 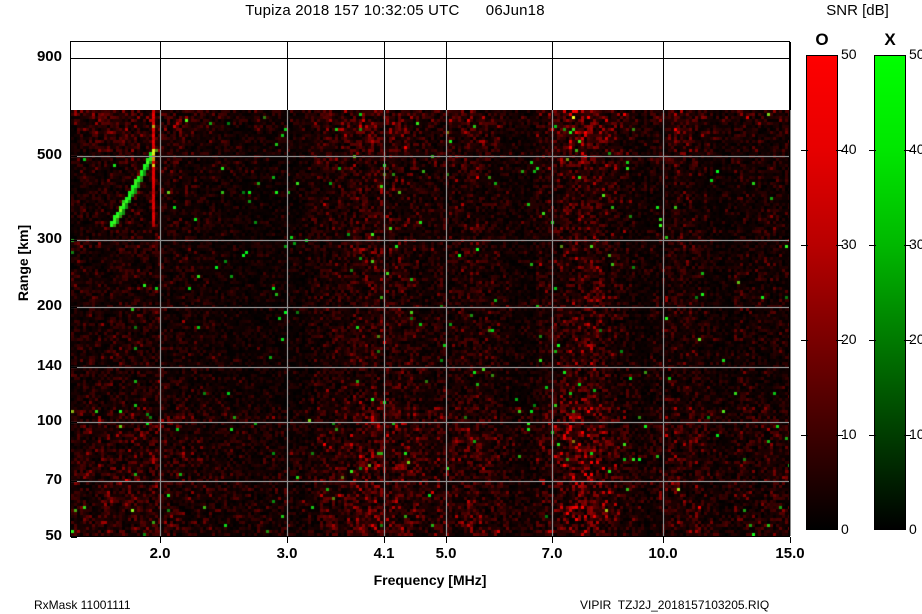 What do you see at coordinates (849, 434) in the screenshot?
I see `colorbar-o-tick-label-10: 10` at bounding box center [849, 434].